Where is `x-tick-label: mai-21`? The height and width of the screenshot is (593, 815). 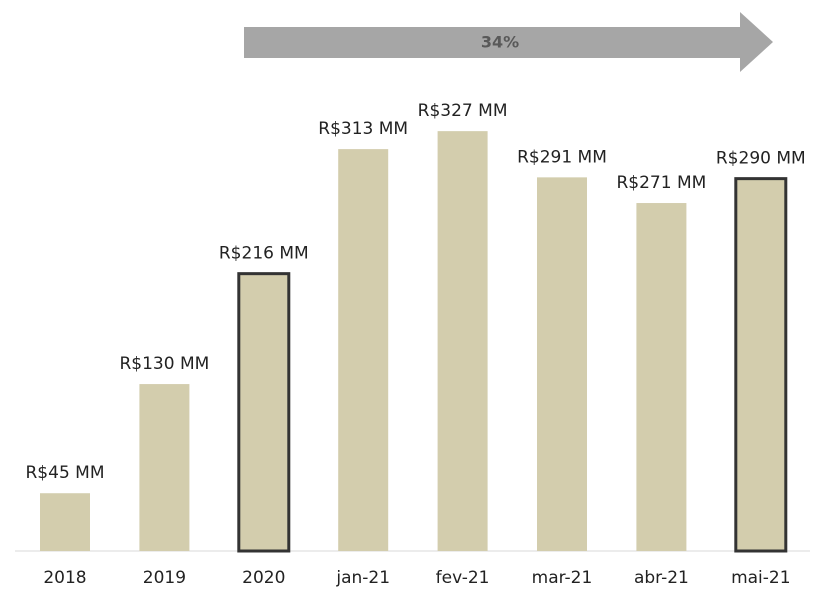
x-tick-label: mai-21 is located at coordinates (760, 578).